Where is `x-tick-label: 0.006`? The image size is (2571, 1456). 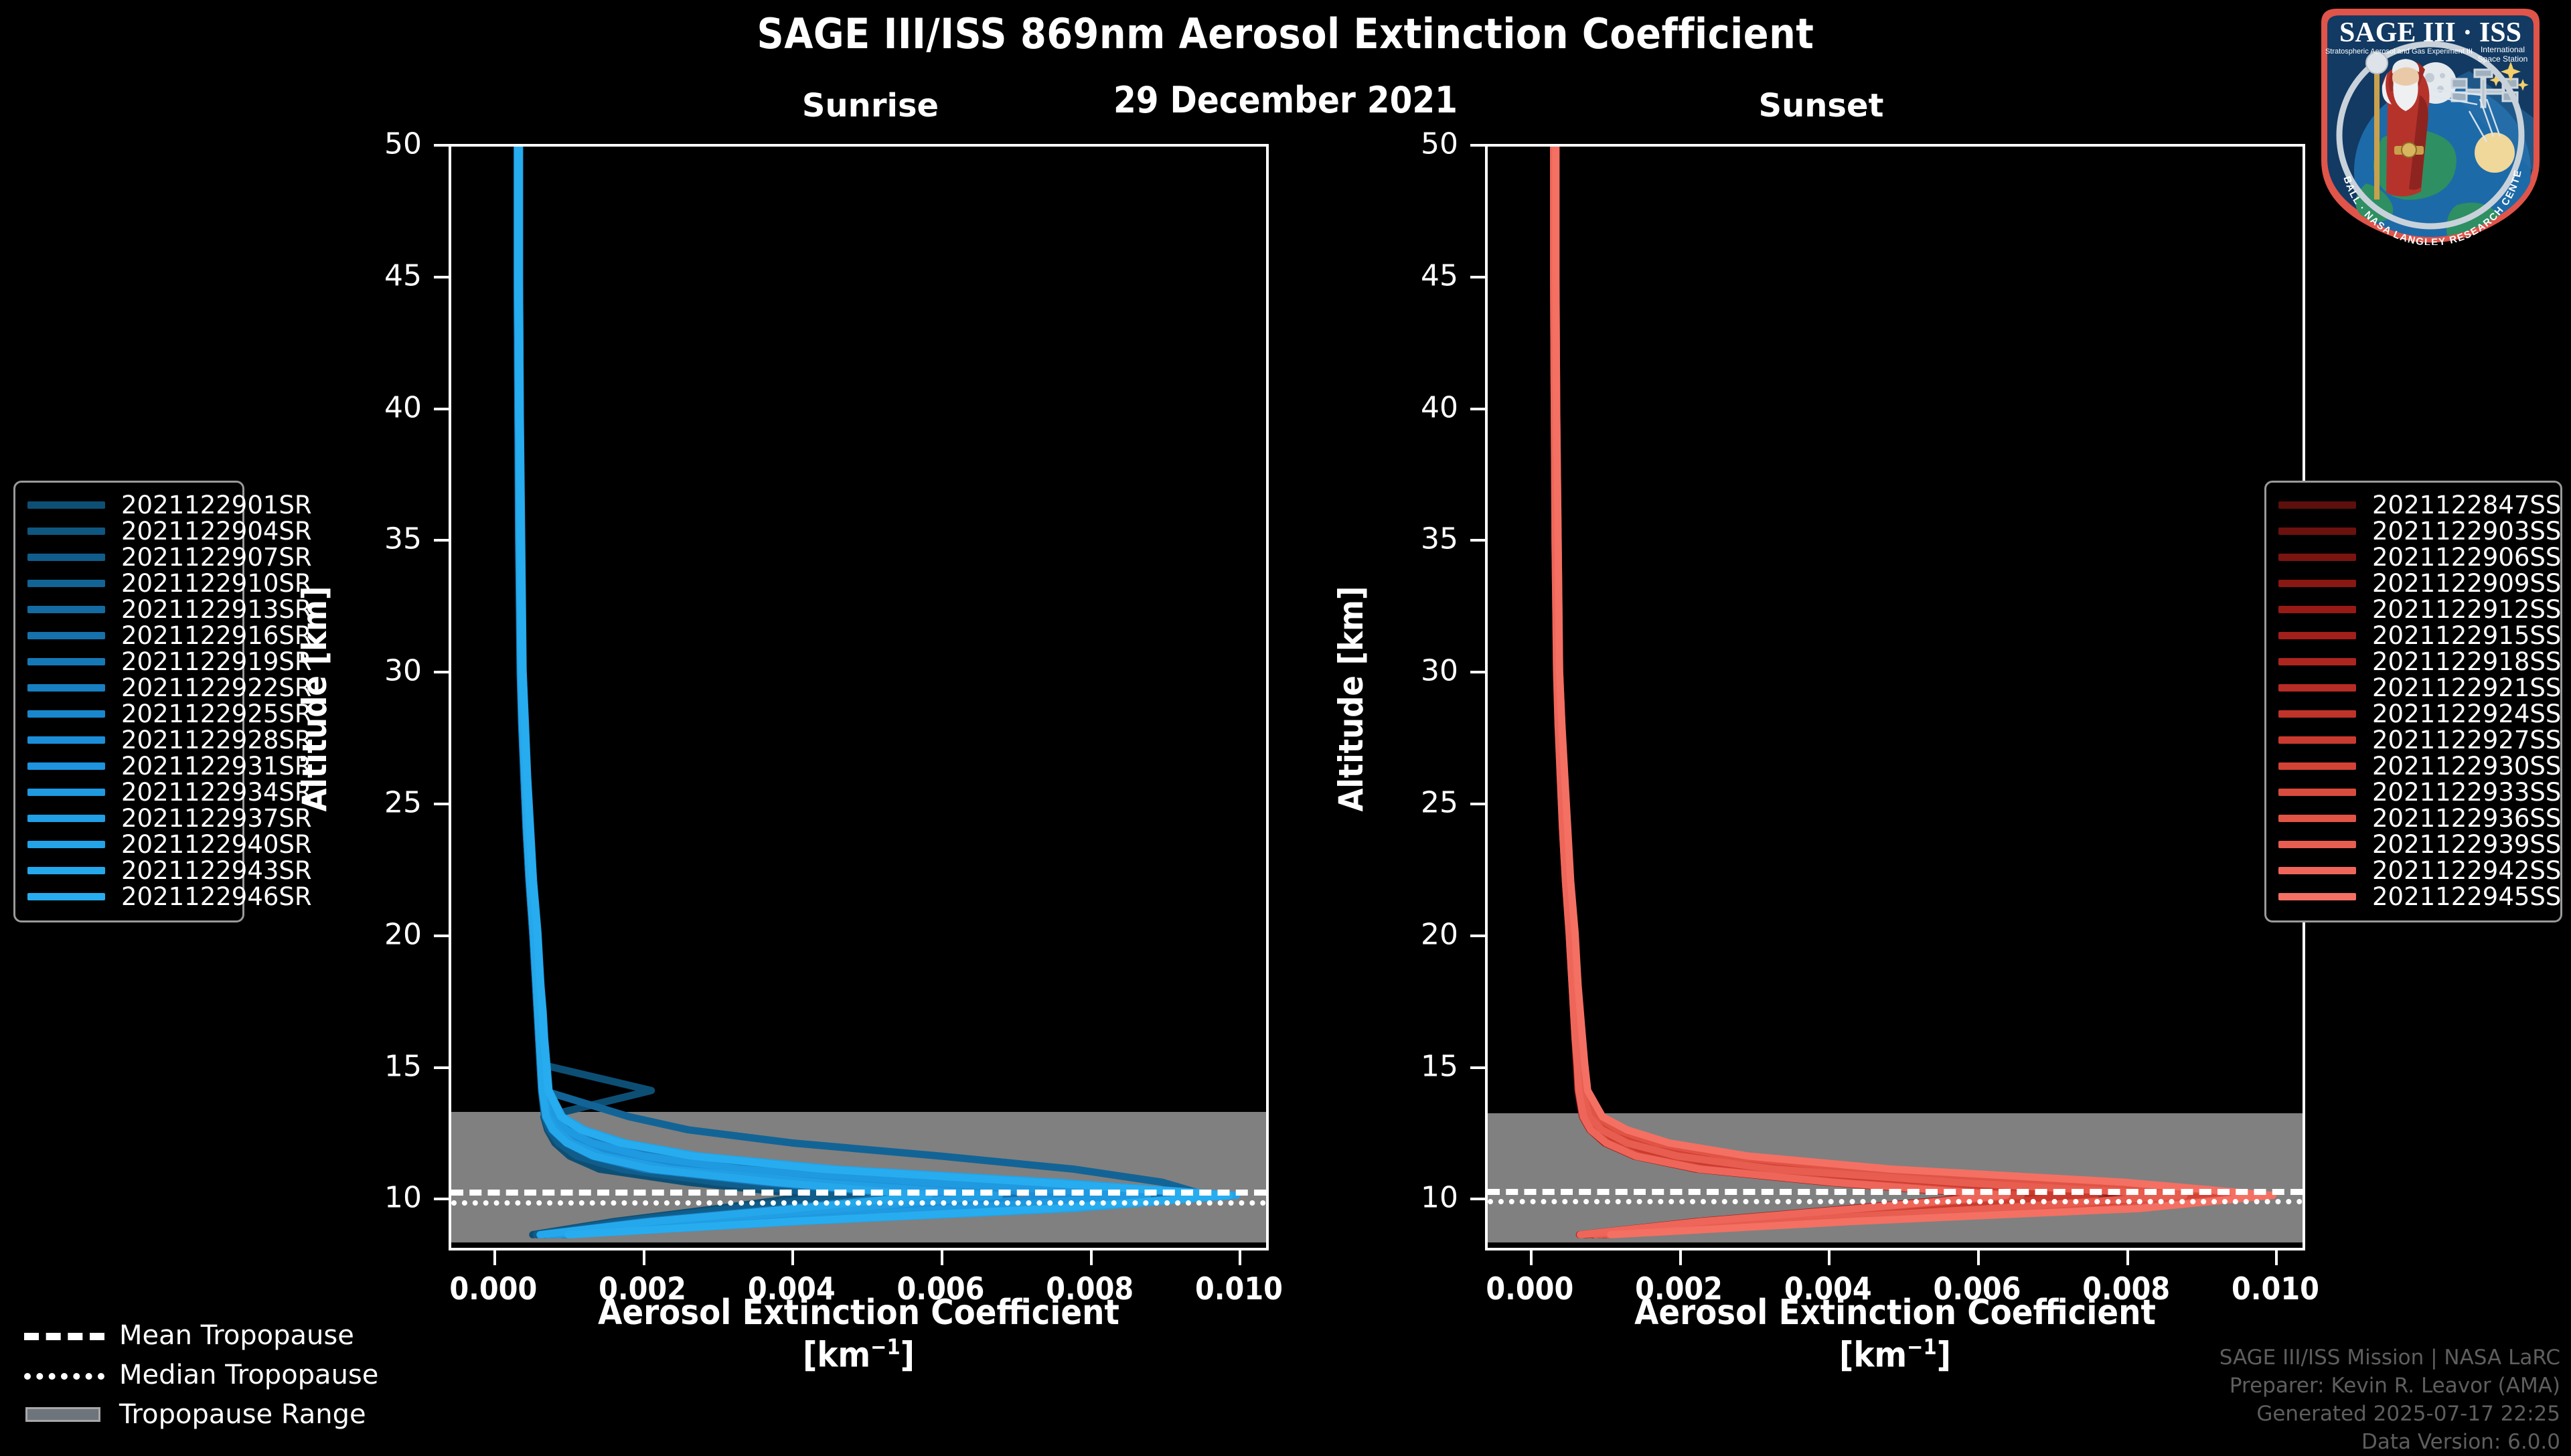
x-tick-label: 0.006 is located at coordinates (1977, 1289).